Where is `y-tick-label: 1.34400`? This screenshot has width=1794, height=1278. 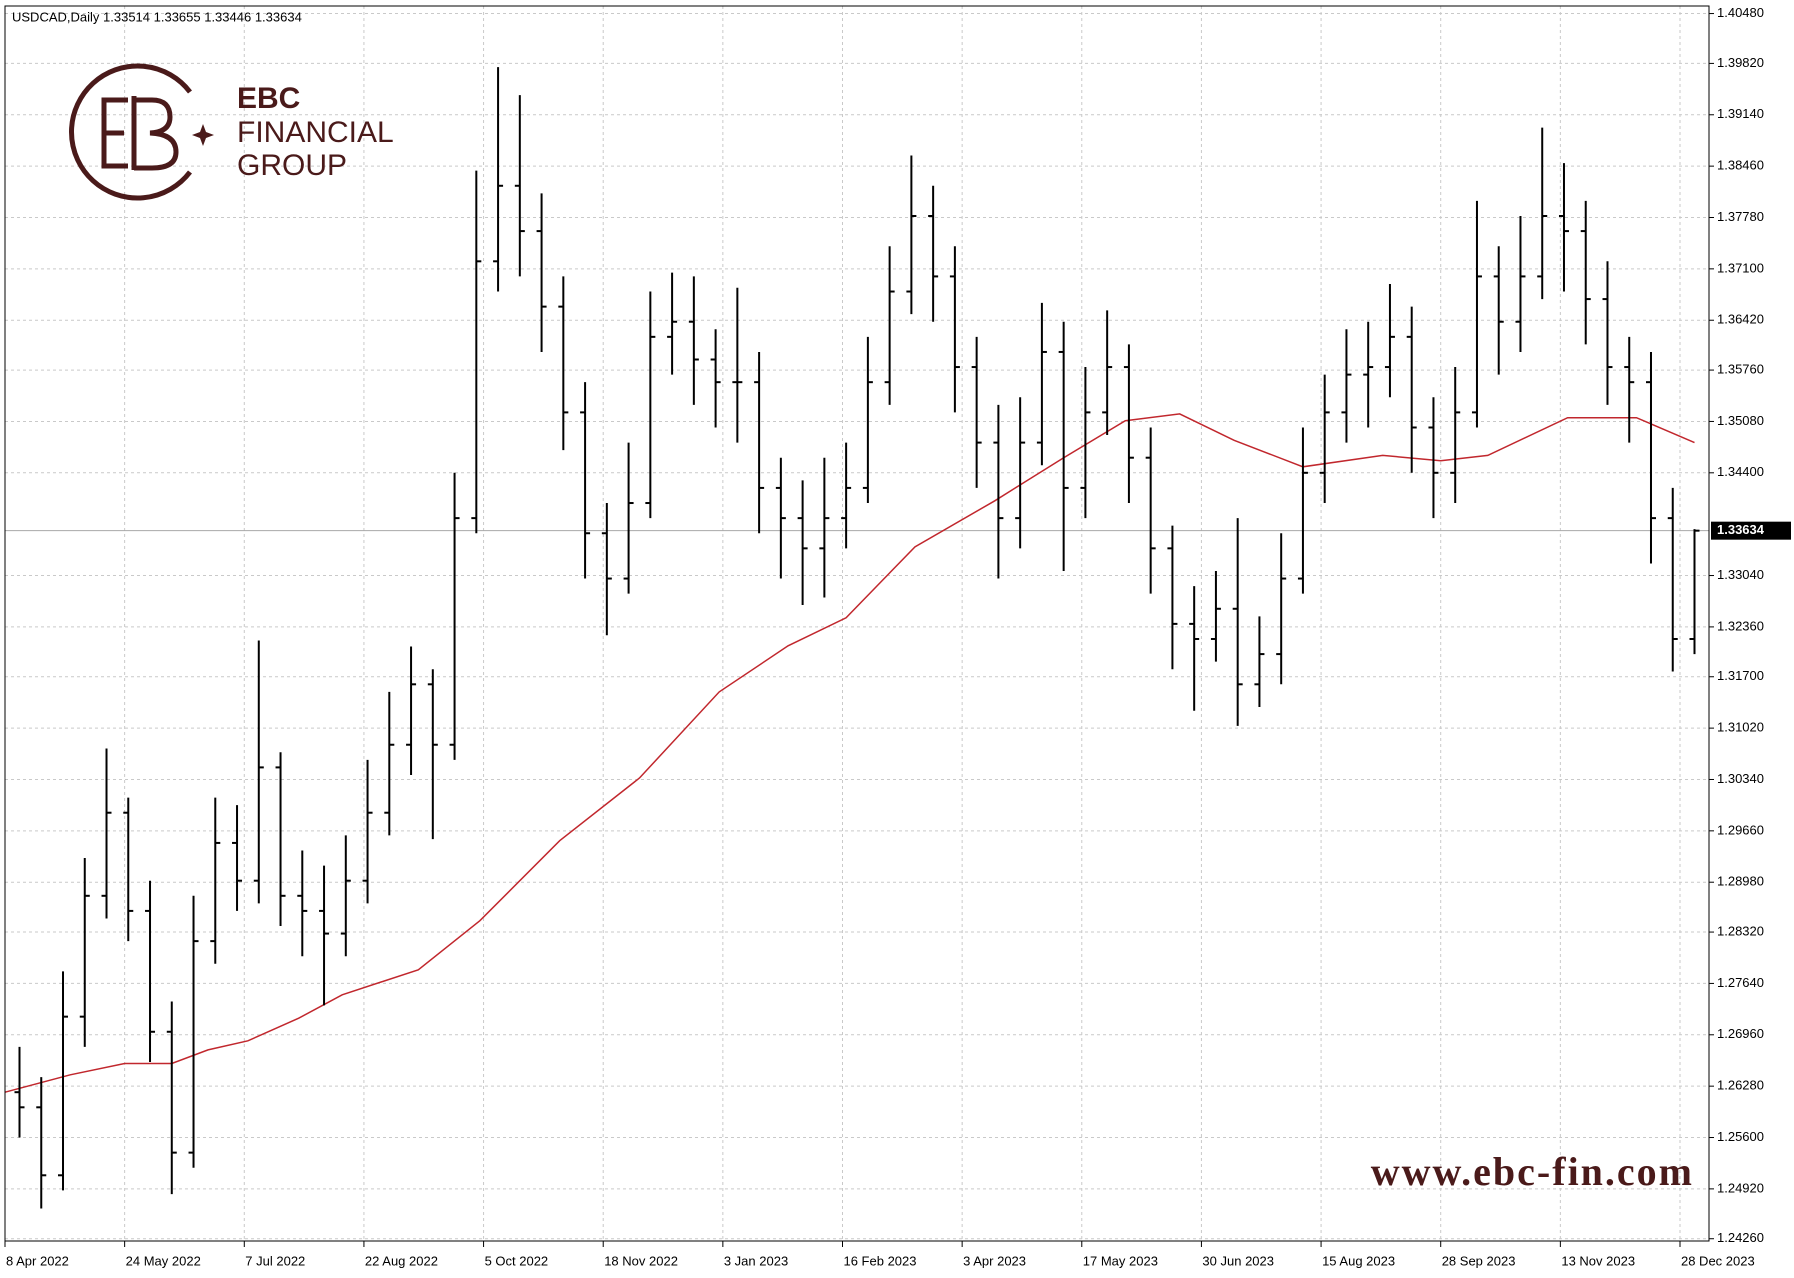 y-tick-label: 1.34400 is located at coordinates (1740, 471).